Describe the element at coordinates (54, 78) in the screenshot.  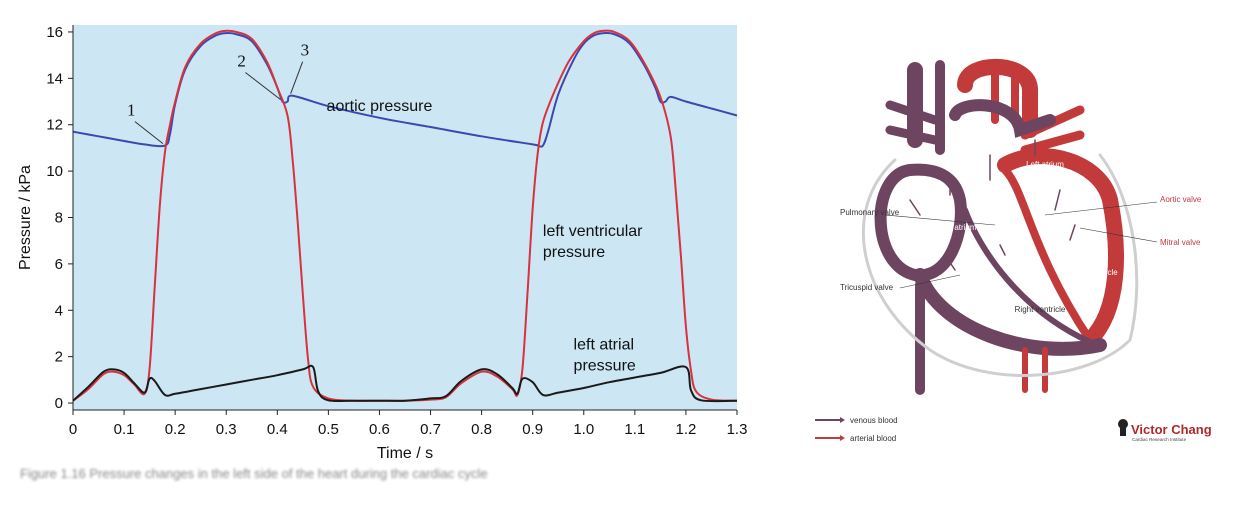
I see `y-tick-label: 14` at that location.